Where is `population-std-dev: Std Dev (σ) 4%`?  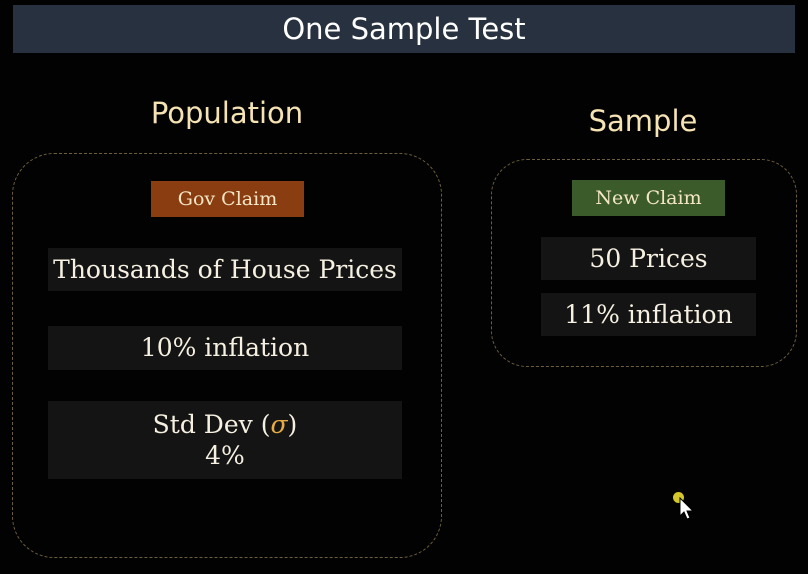 population-std-dev: Std Dev (σ) 4% is located at coordinates (225, 440).